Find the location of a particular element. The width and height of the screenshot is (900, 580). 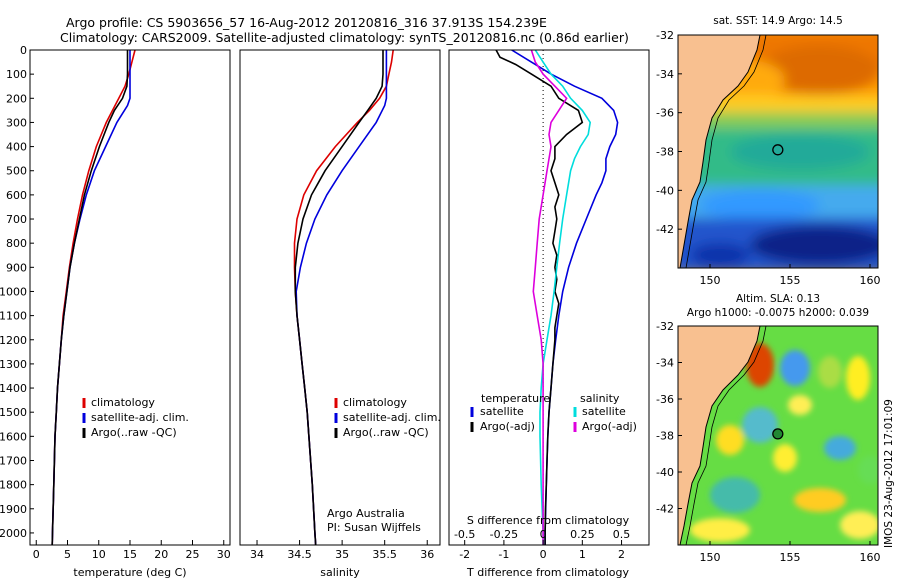

difference-xlabel: T difference from climatology is located at coordinates (547, 572).